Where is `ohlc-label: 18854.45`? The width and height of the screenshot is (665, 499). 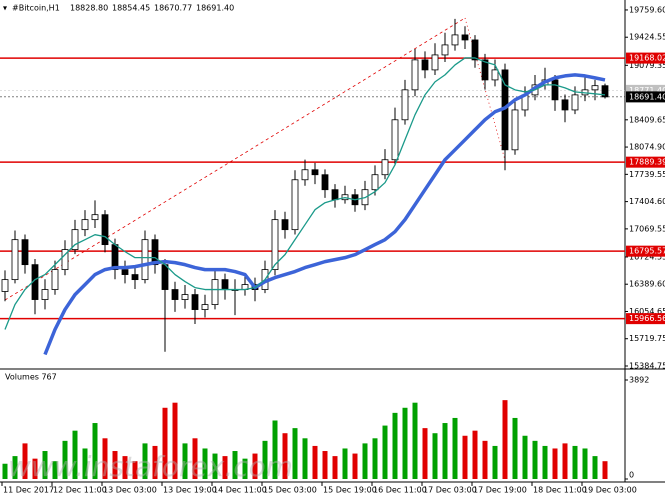
ohlc-label: 18854.45 is located at coordinates (131, 8).